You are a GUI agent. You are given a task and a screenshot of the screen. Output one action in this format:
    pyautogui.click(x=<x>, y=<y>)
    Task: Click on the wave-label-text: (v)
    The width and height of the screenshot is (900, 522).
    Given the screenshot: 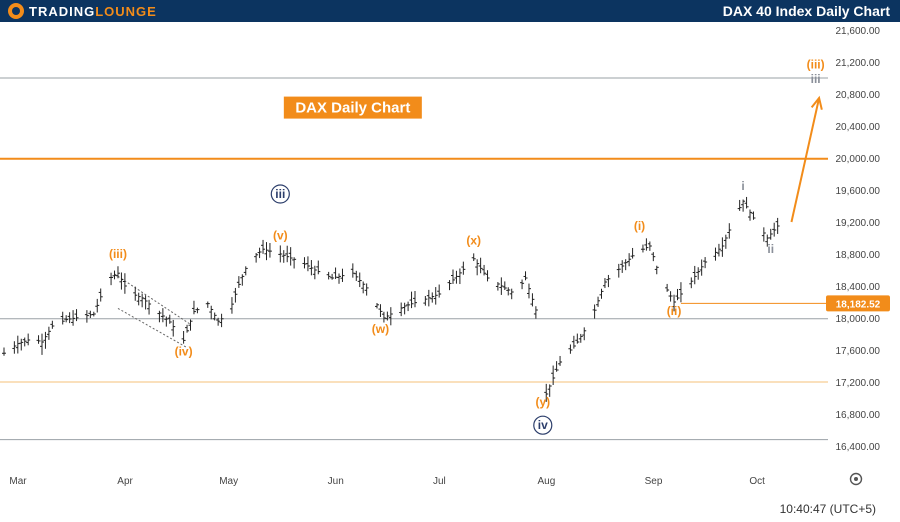 What is the action you would take?
    pyautogui.click(x=280, y=236)
    